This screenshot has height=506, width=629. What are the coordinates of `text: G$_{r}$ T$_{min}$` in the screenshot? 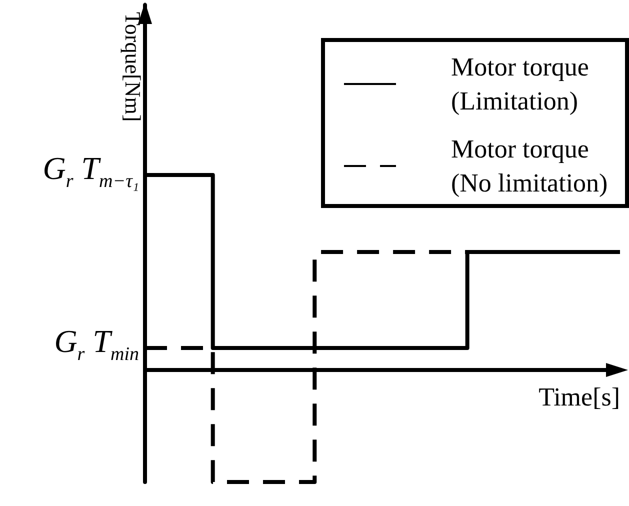 It's located at (96, 345).